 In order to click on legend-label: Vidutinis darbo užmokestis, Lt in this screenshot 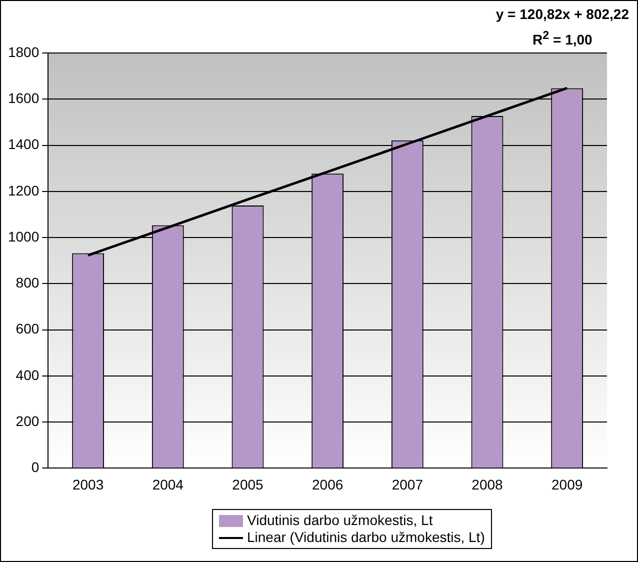, I will do `click(340, 520)`.